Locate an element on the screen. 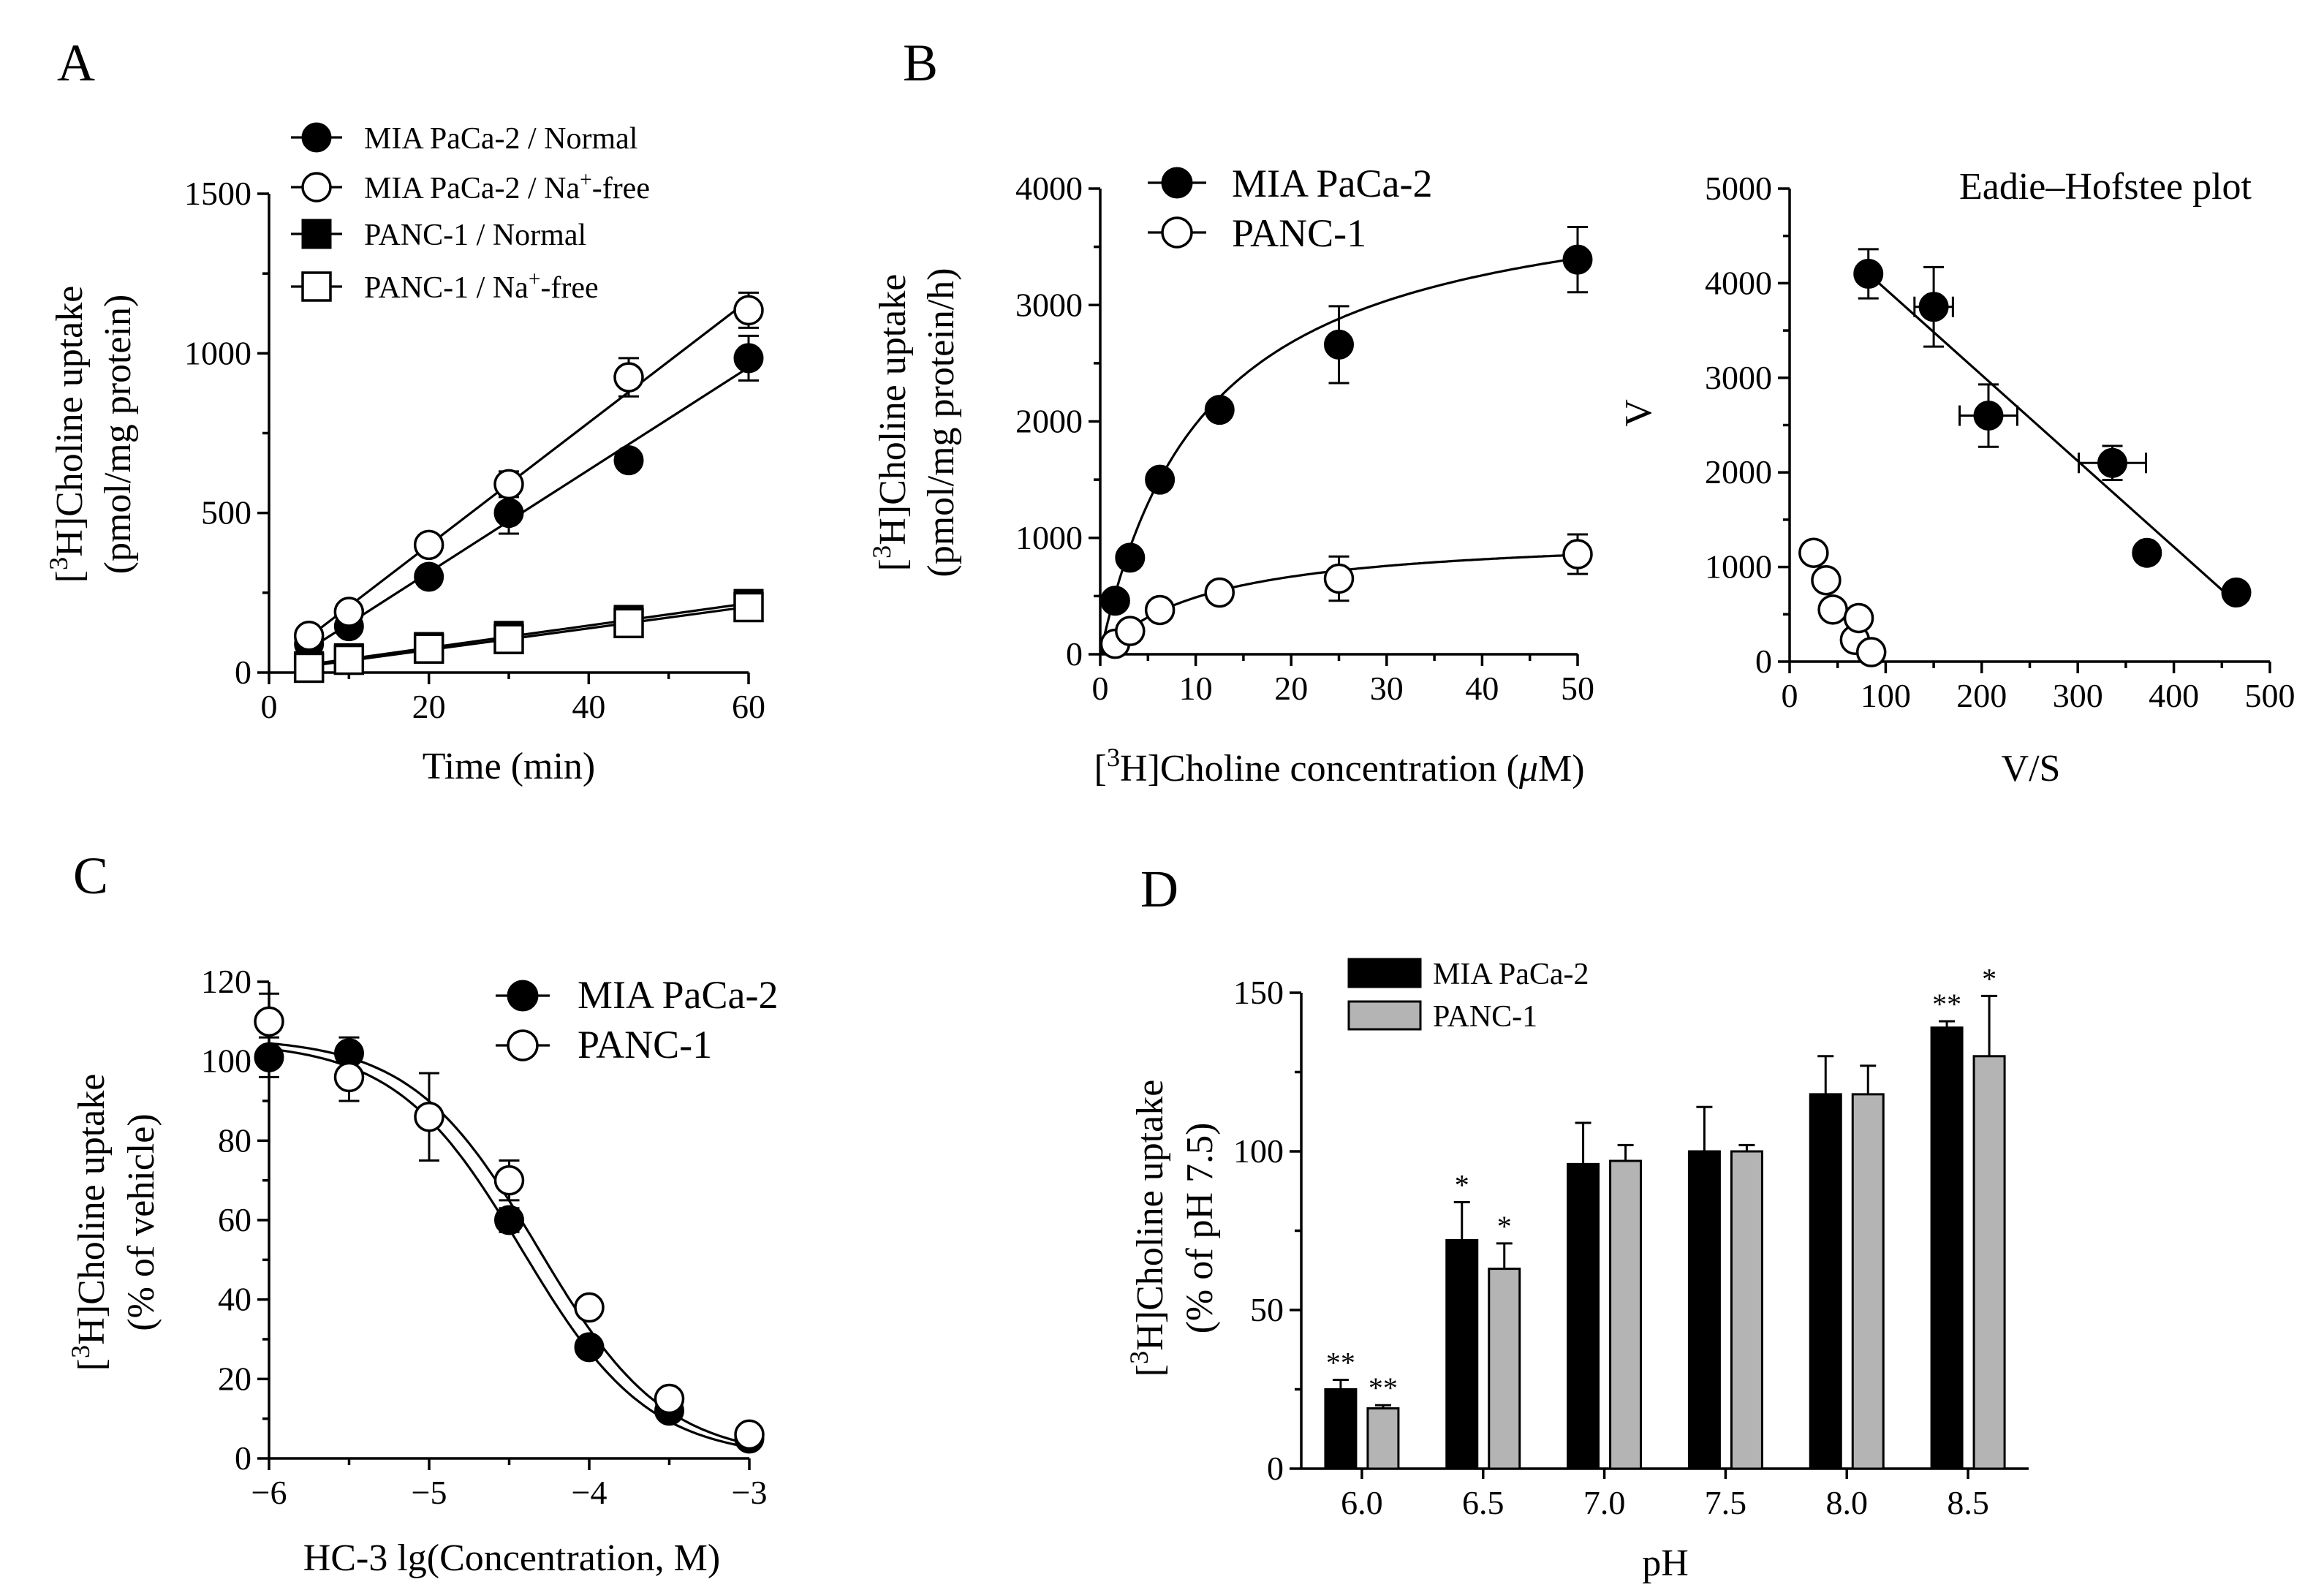 The width and height of the screenshot is (2324, 1590). y-tick-label: 1500 is located at coordinates (217, 193).